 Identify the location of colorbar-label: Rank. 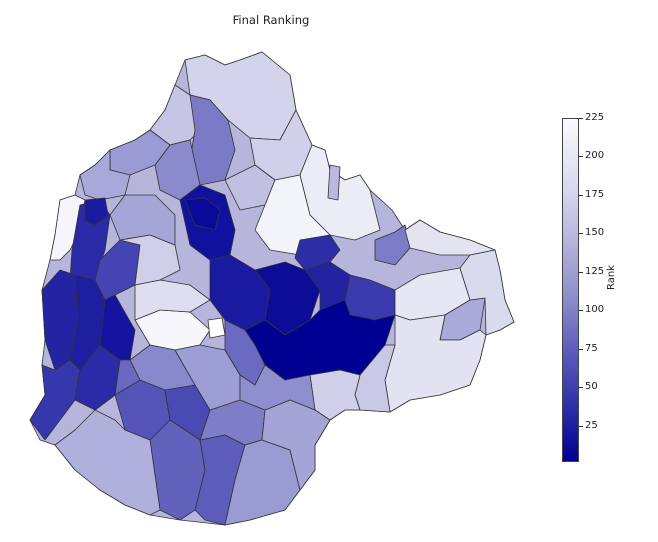
(611, 277).